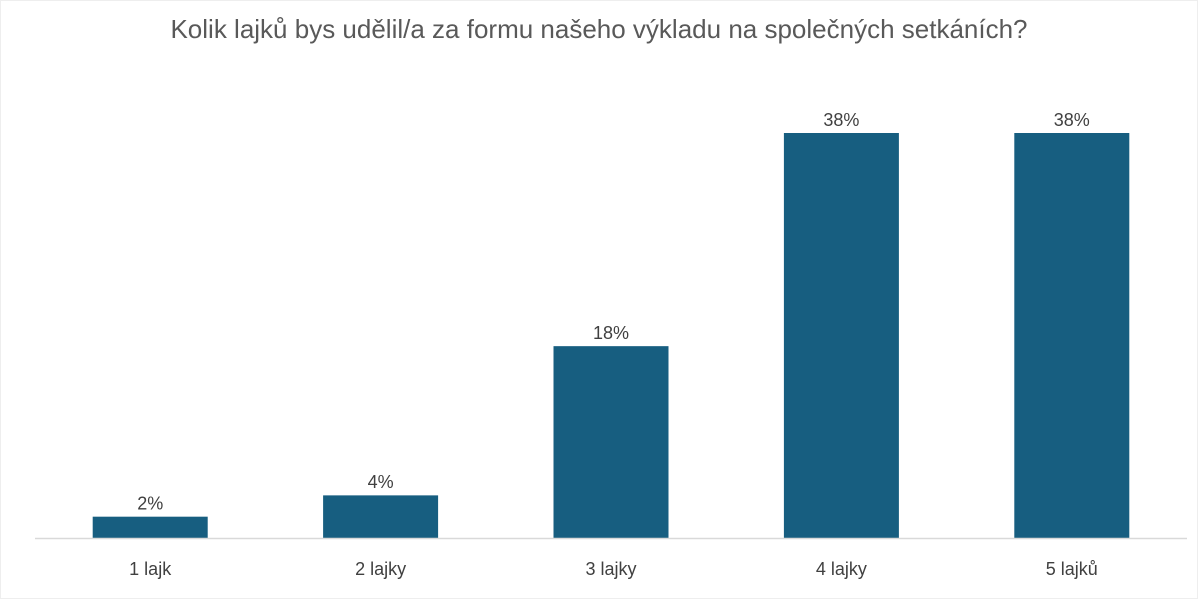  Describe the element at coordinates (610, 569) in the screenshot. I see `x-tick-label: 3 lajky` at that location.